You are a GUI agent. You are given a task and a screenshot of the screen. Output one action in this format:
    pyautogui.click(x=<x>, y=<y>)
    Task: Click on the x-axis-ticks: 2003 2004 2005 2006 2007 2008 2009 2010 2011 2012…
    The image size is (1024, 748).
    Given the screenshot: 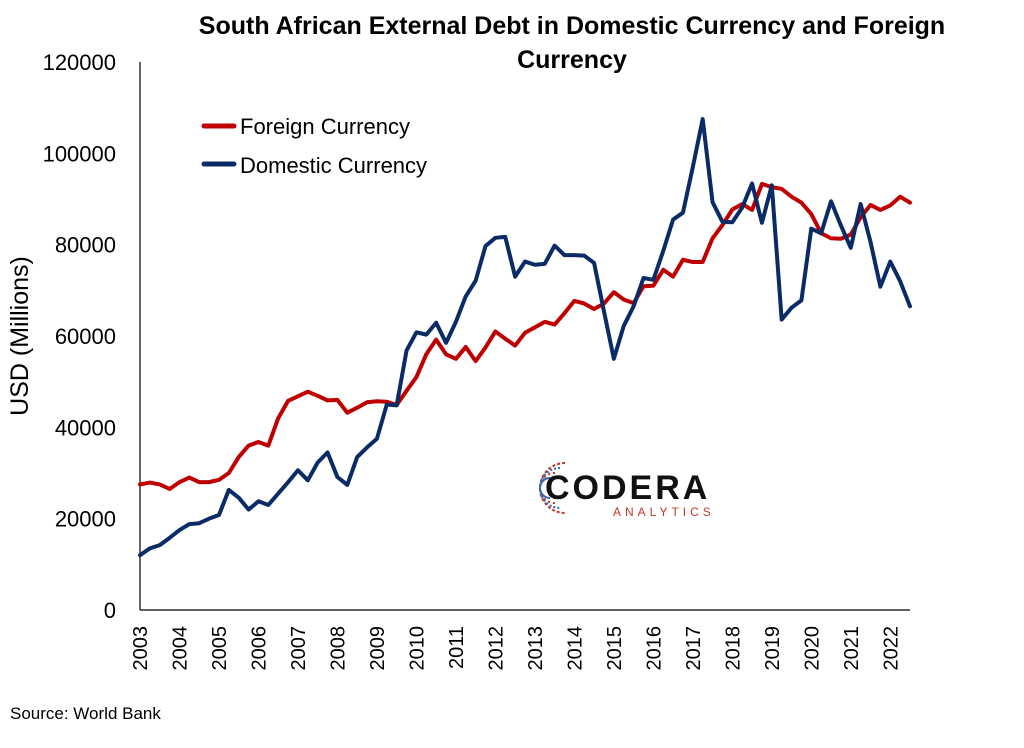 What is the action you would take?
    pyautogui.click(x=516, y=648)
    